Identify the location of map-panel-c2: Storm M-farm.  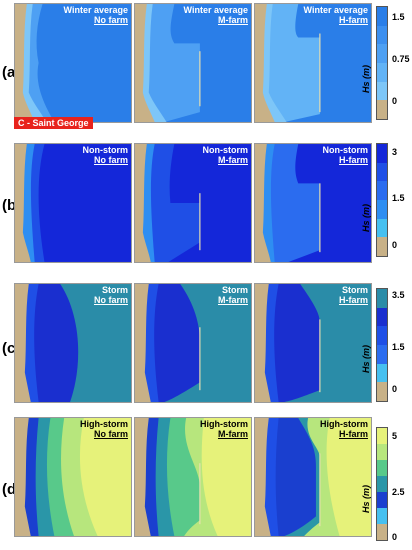
(193, 343).